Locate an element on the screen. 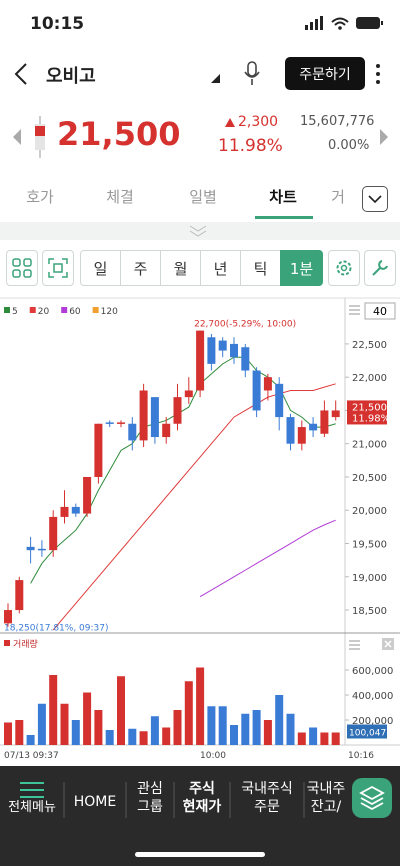 This screenshot has width=400, height=866. prev-arrow is located at coordinates (17, 137).